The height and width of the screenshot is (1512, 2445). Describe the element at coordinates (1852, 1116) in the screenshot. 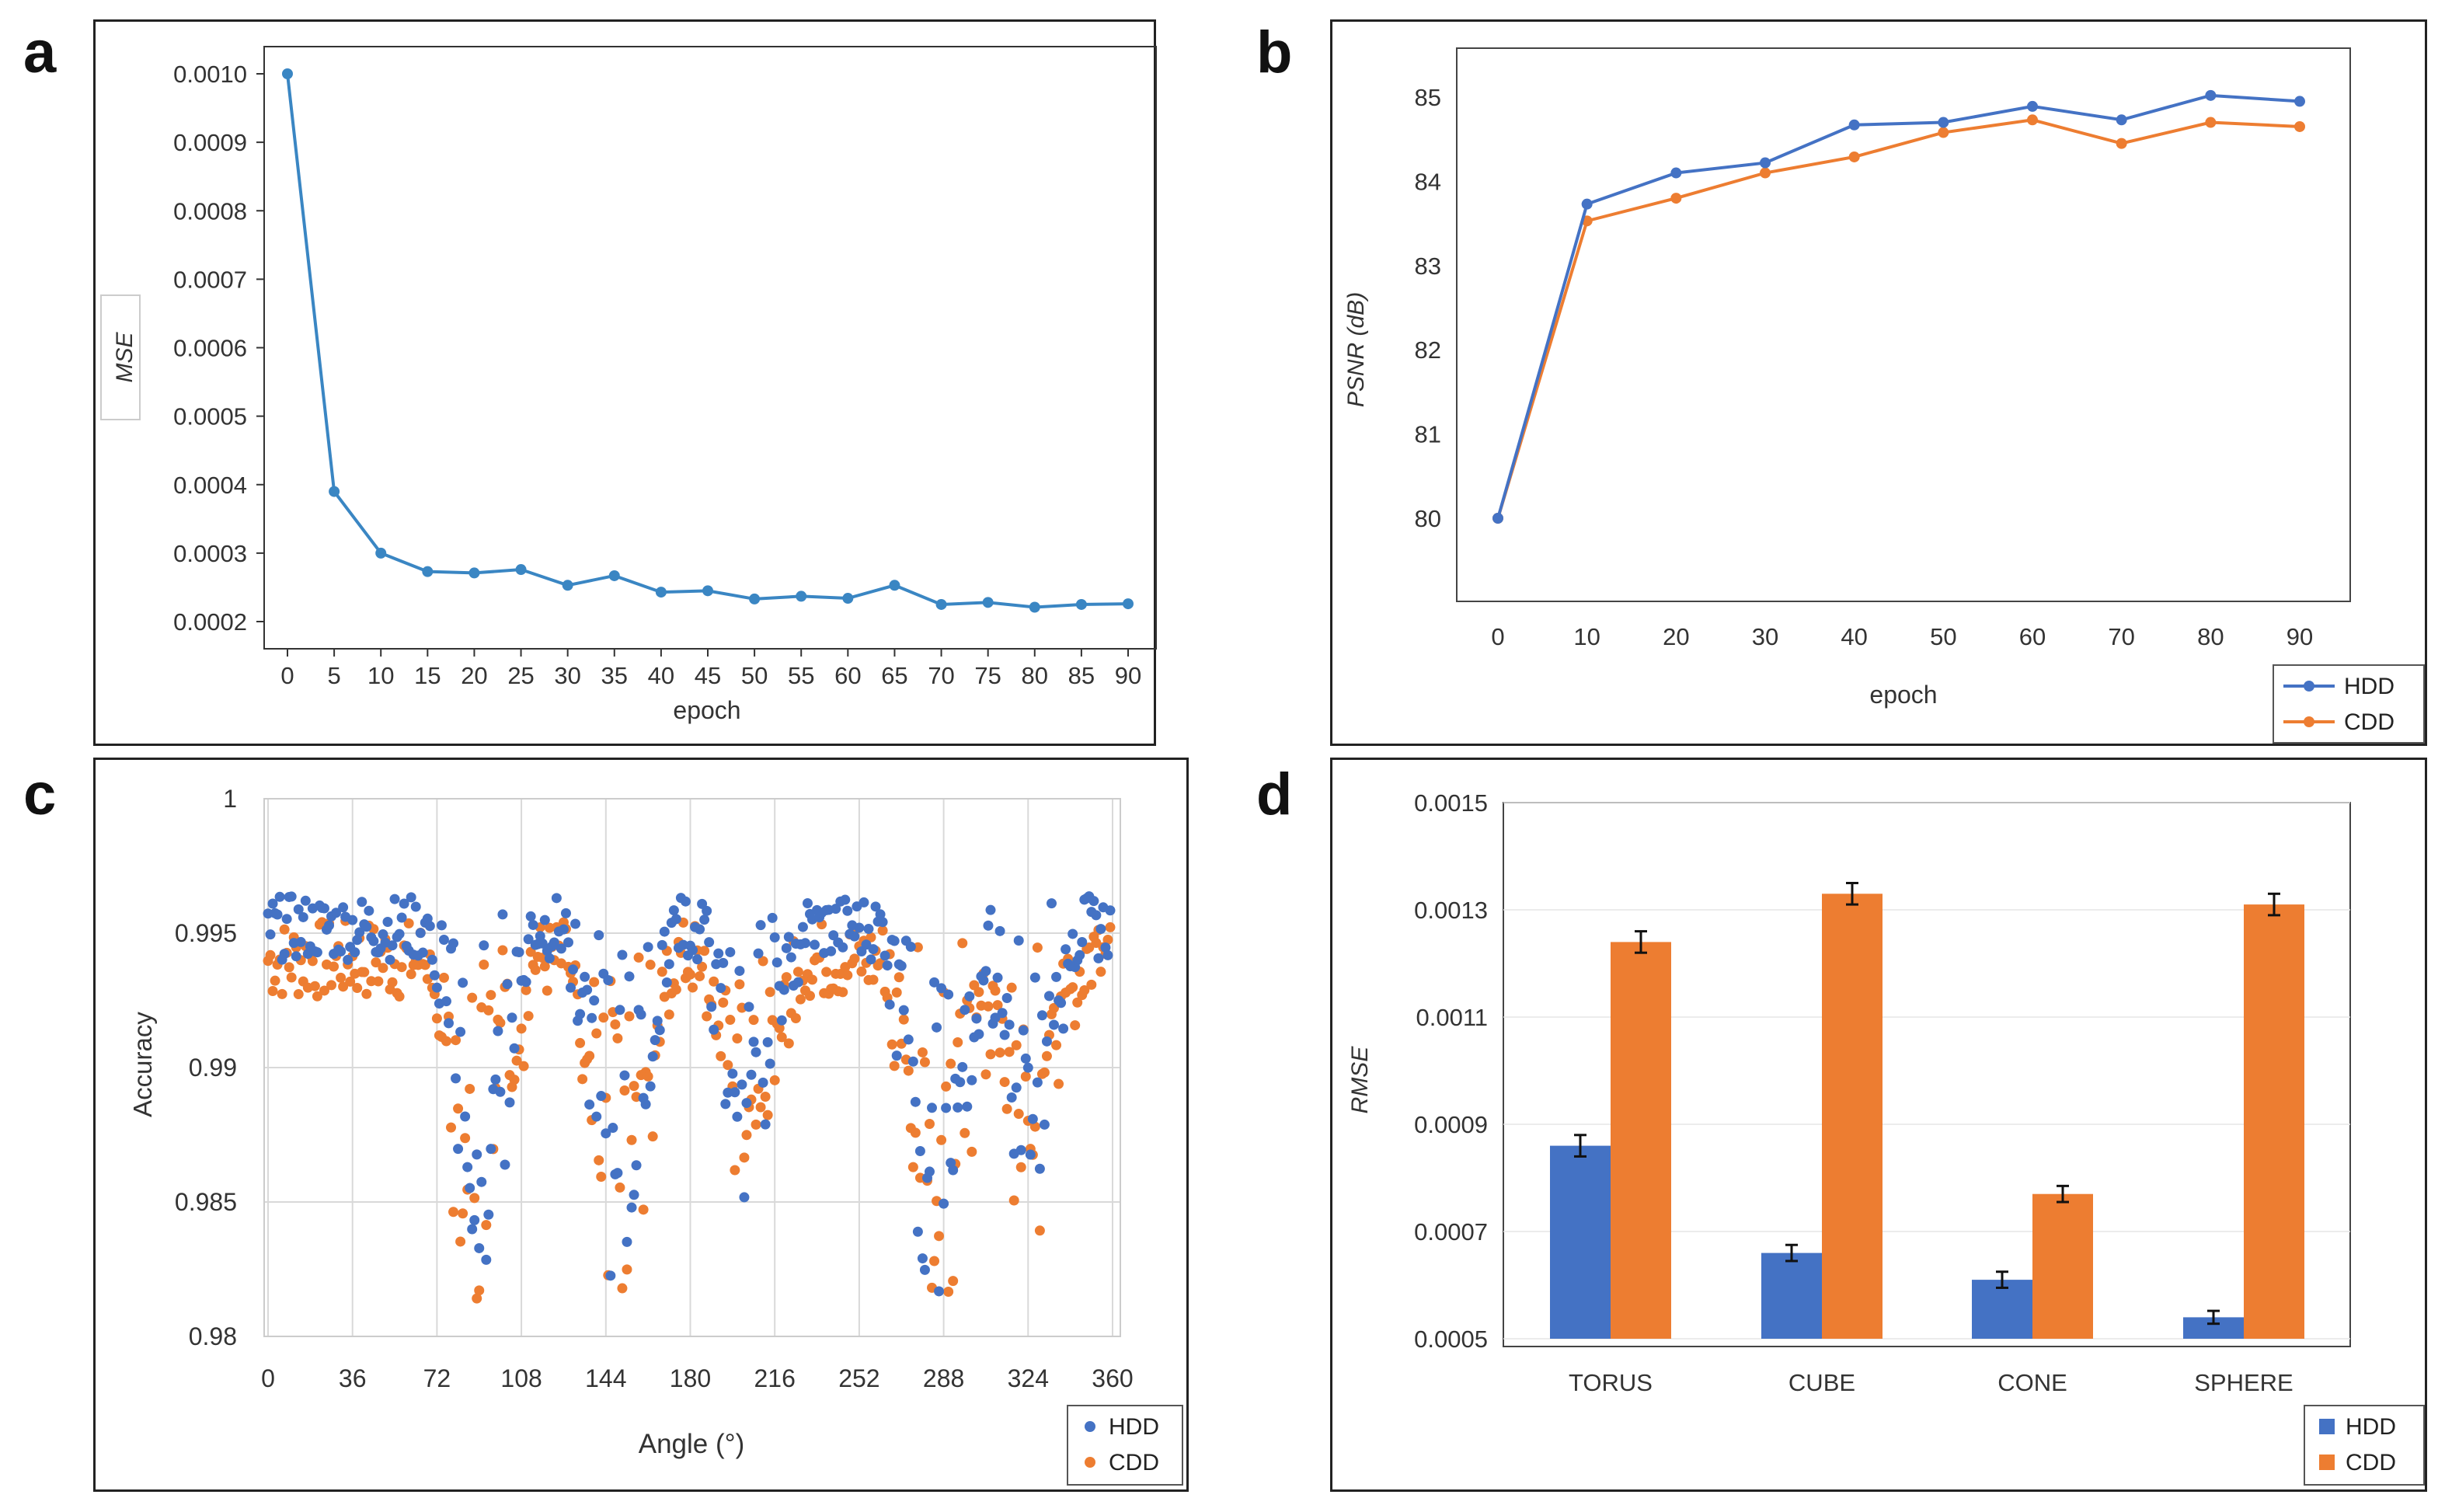

I see `chart-d-bar-cdd` at that location.